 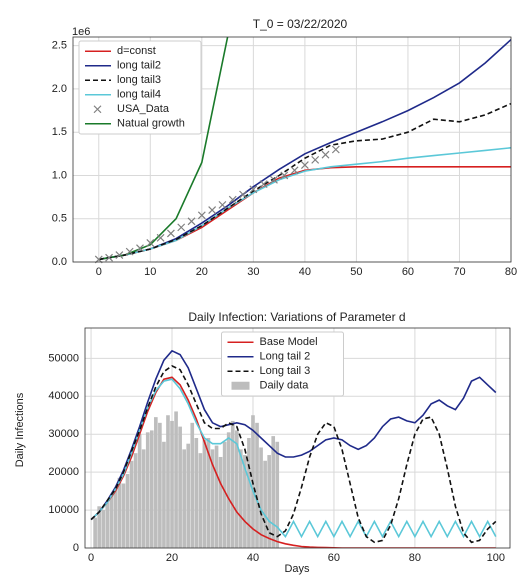 I want to click on y-tick-label: 1.0, so click(x=59, y=175).